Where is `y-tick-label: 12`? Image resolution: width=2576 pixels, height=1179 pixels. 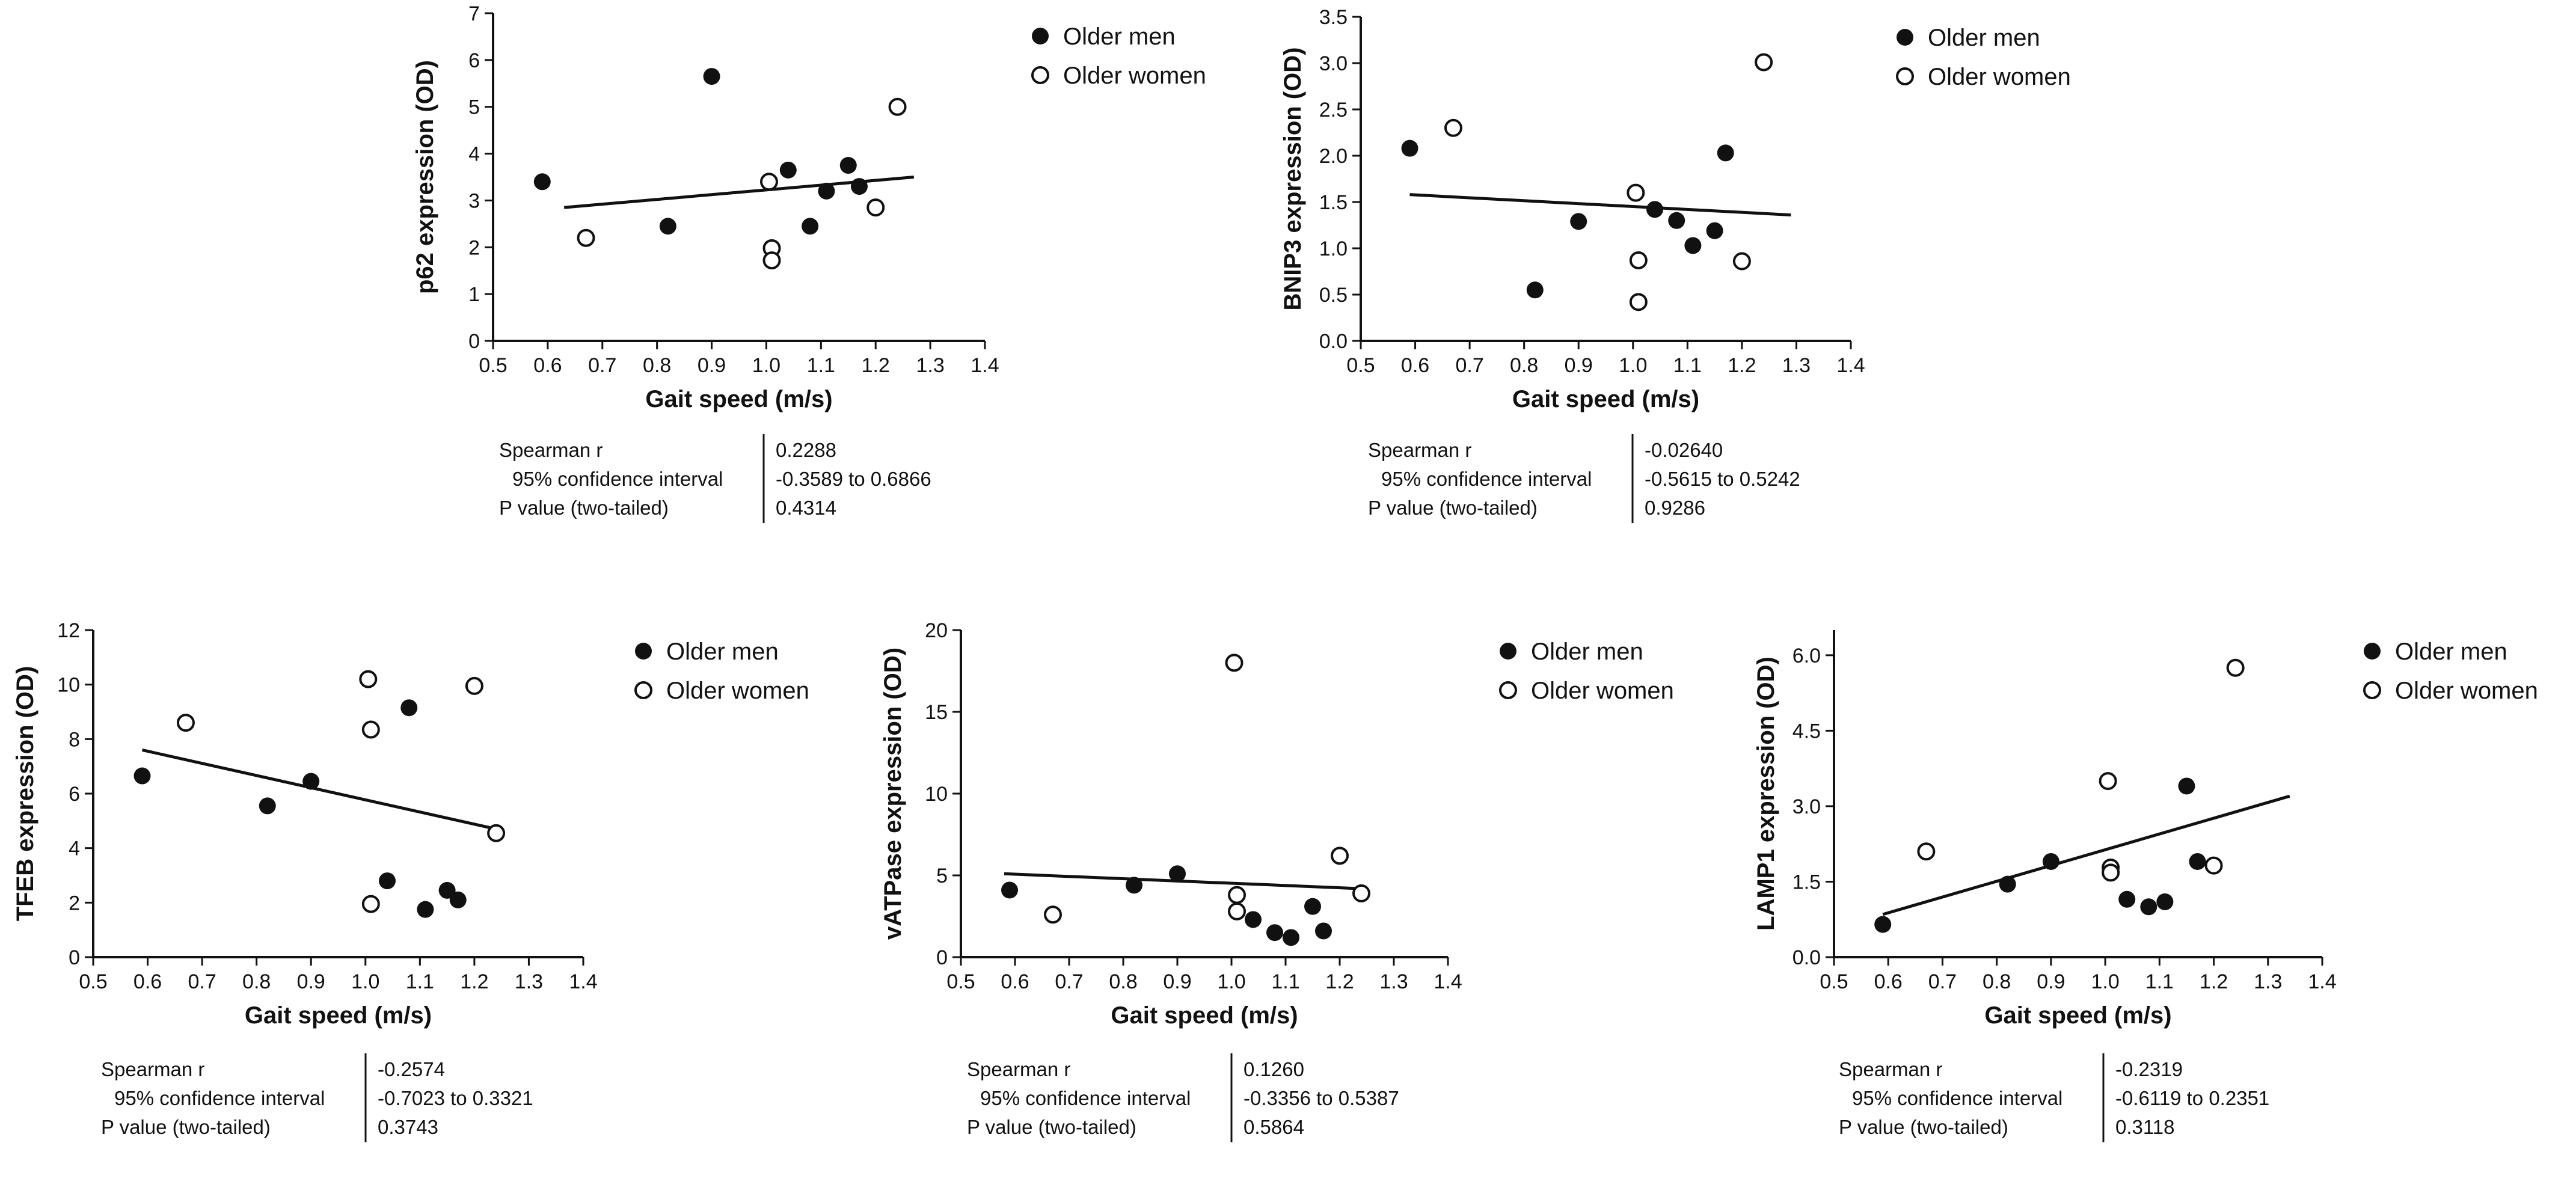 y-tick-label: 12 is located at coordinates (68, 631).